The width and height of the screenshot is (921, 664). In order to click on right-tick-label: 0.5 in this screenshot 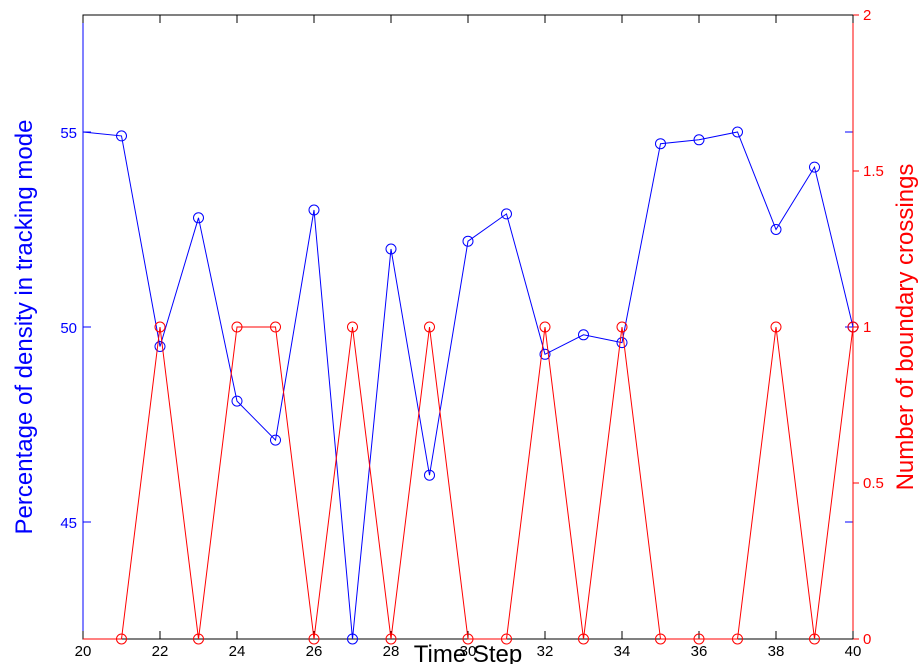, I will do `click(873, 483)`.